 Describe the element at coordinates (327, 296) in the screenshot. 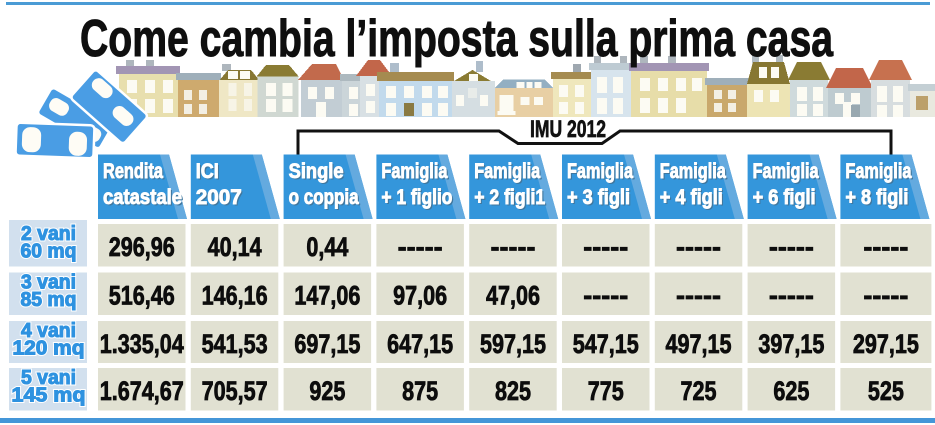

I see `svg-text: 147,06` at that location.